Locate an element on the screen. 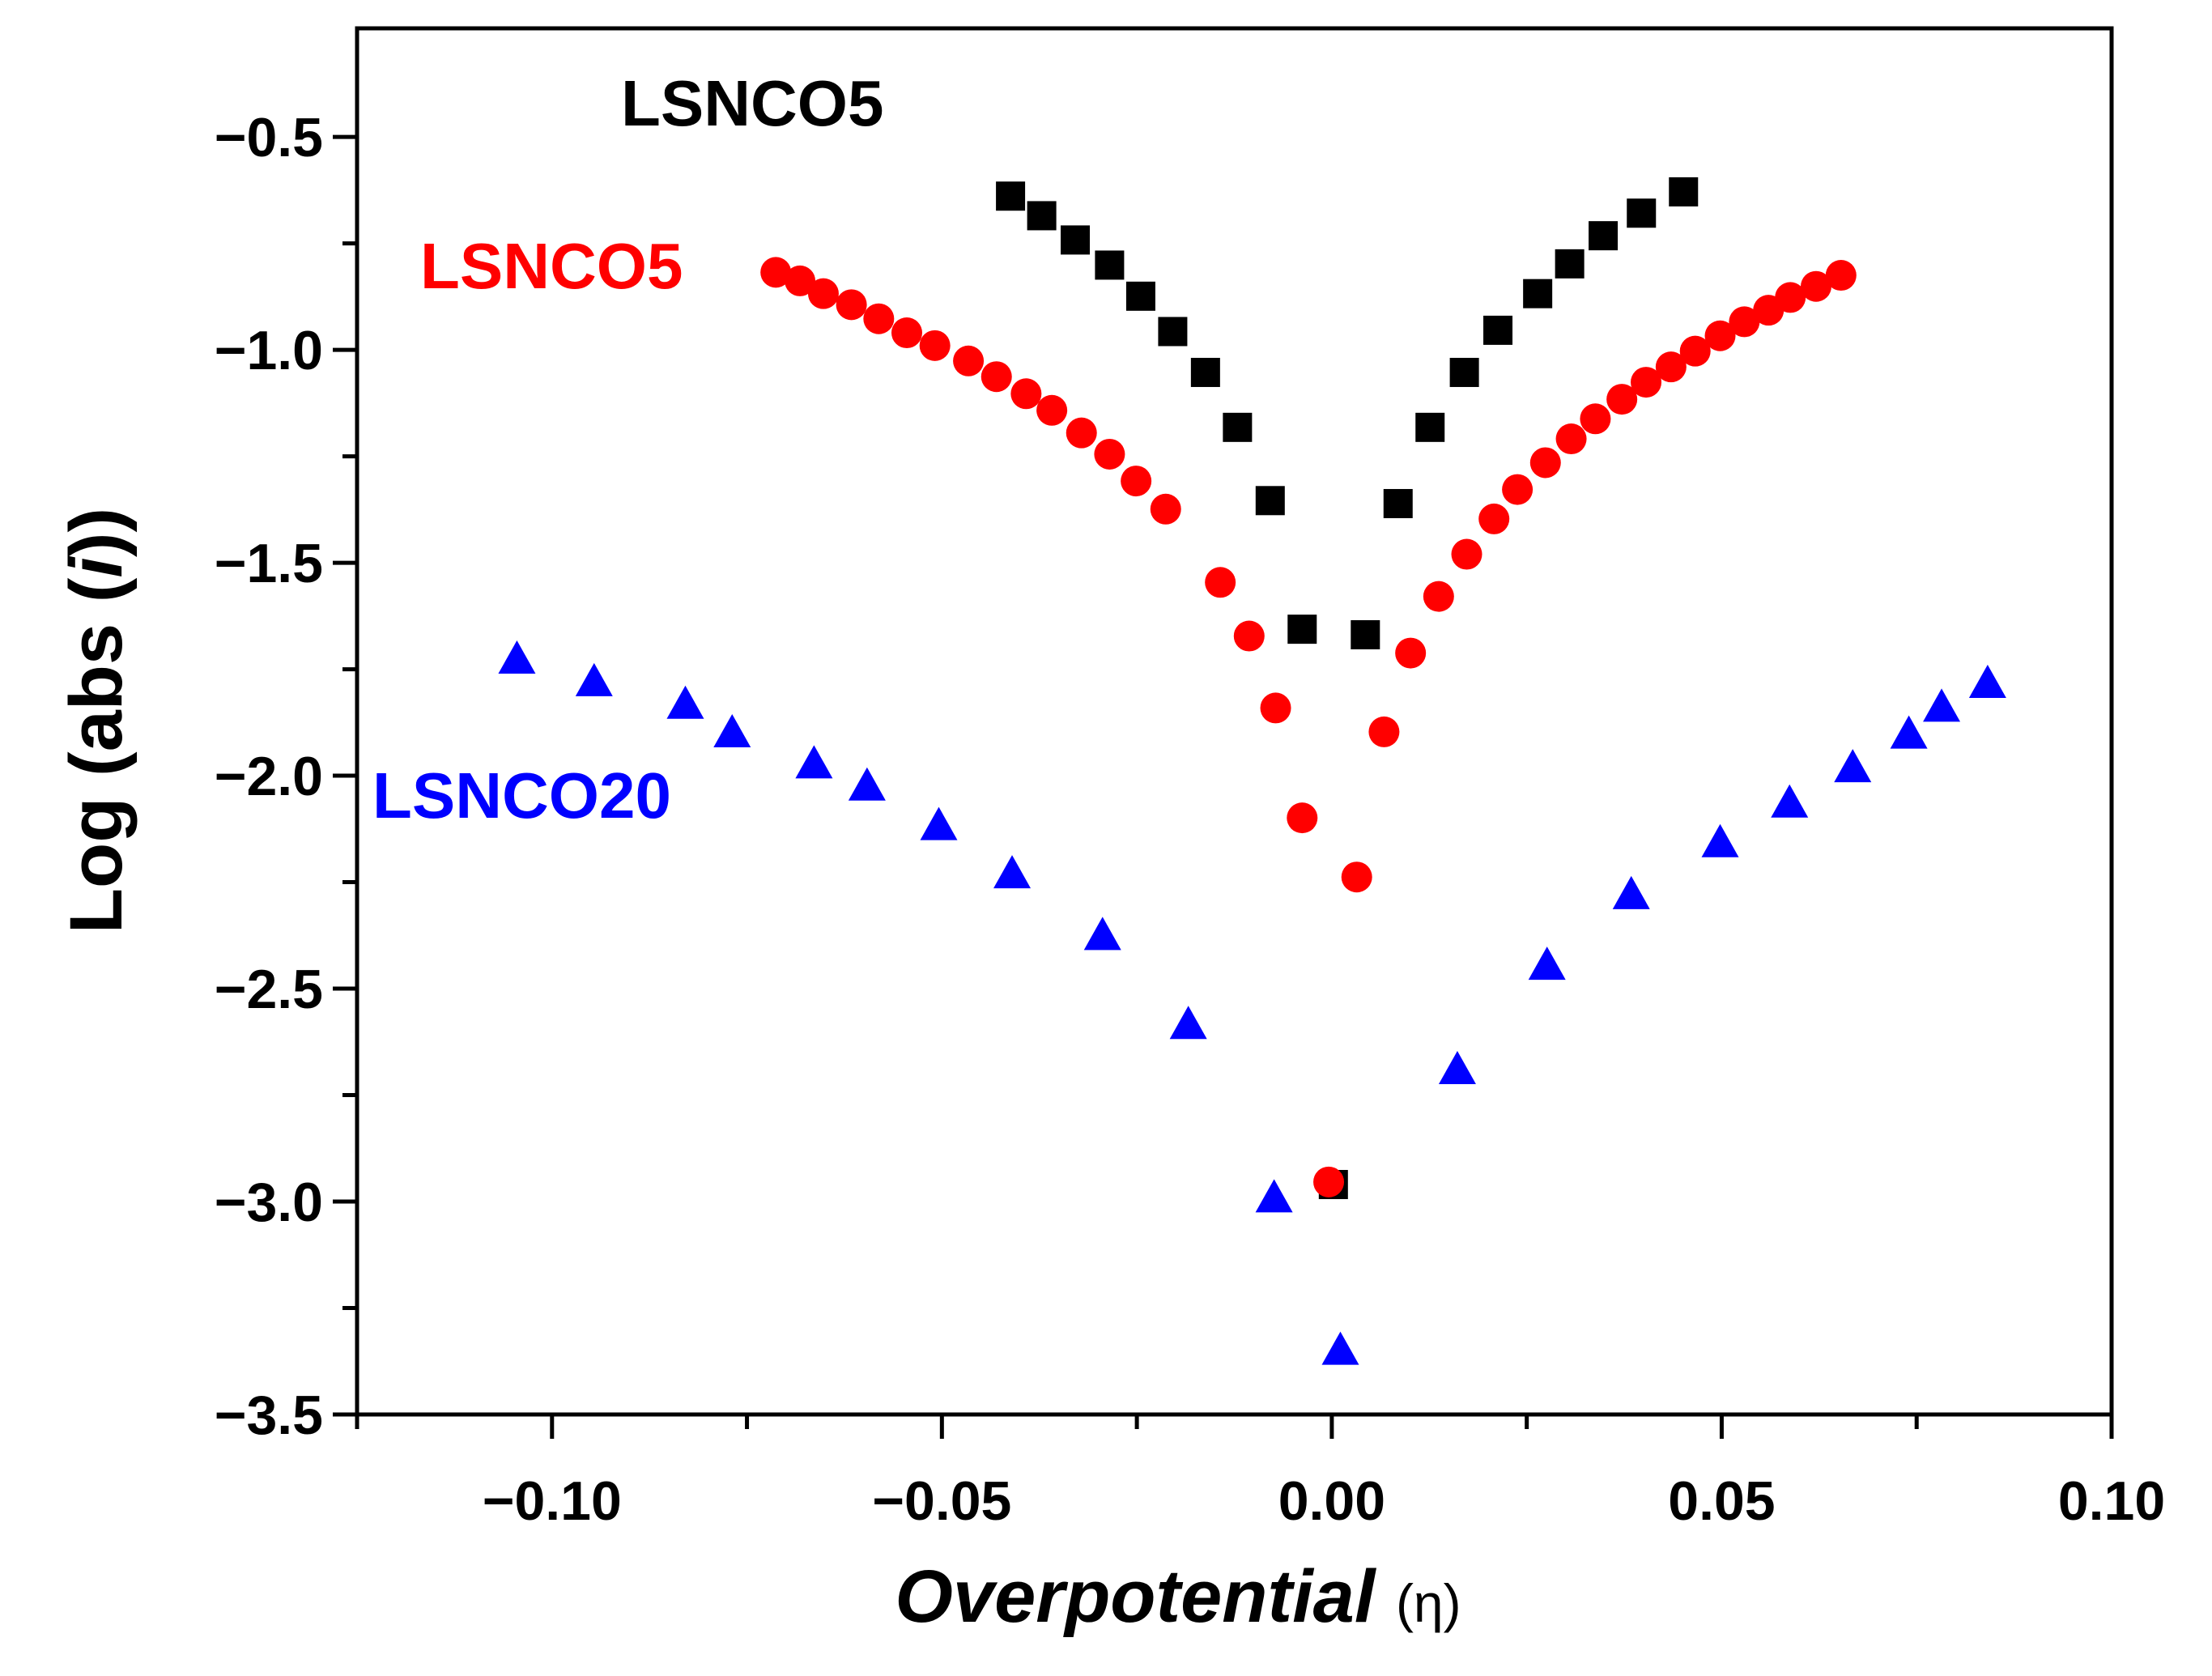 This screenshot has height=1676, width=2212. y-tick-label: −3.5 is located at coordinates (269, 1415).